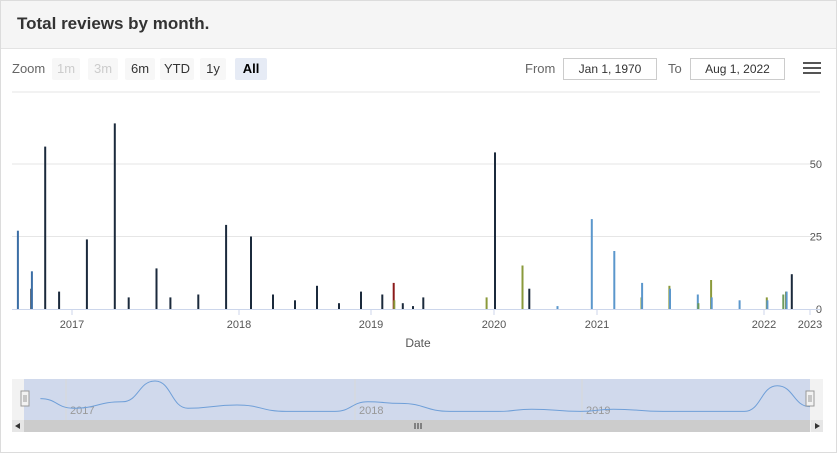 Image resolution: width=837 pixels, height=453 pixels. Describe the element at coordinates (140, 69) in the screenshot. I see `zoom-6m-button: 6m` at that location.